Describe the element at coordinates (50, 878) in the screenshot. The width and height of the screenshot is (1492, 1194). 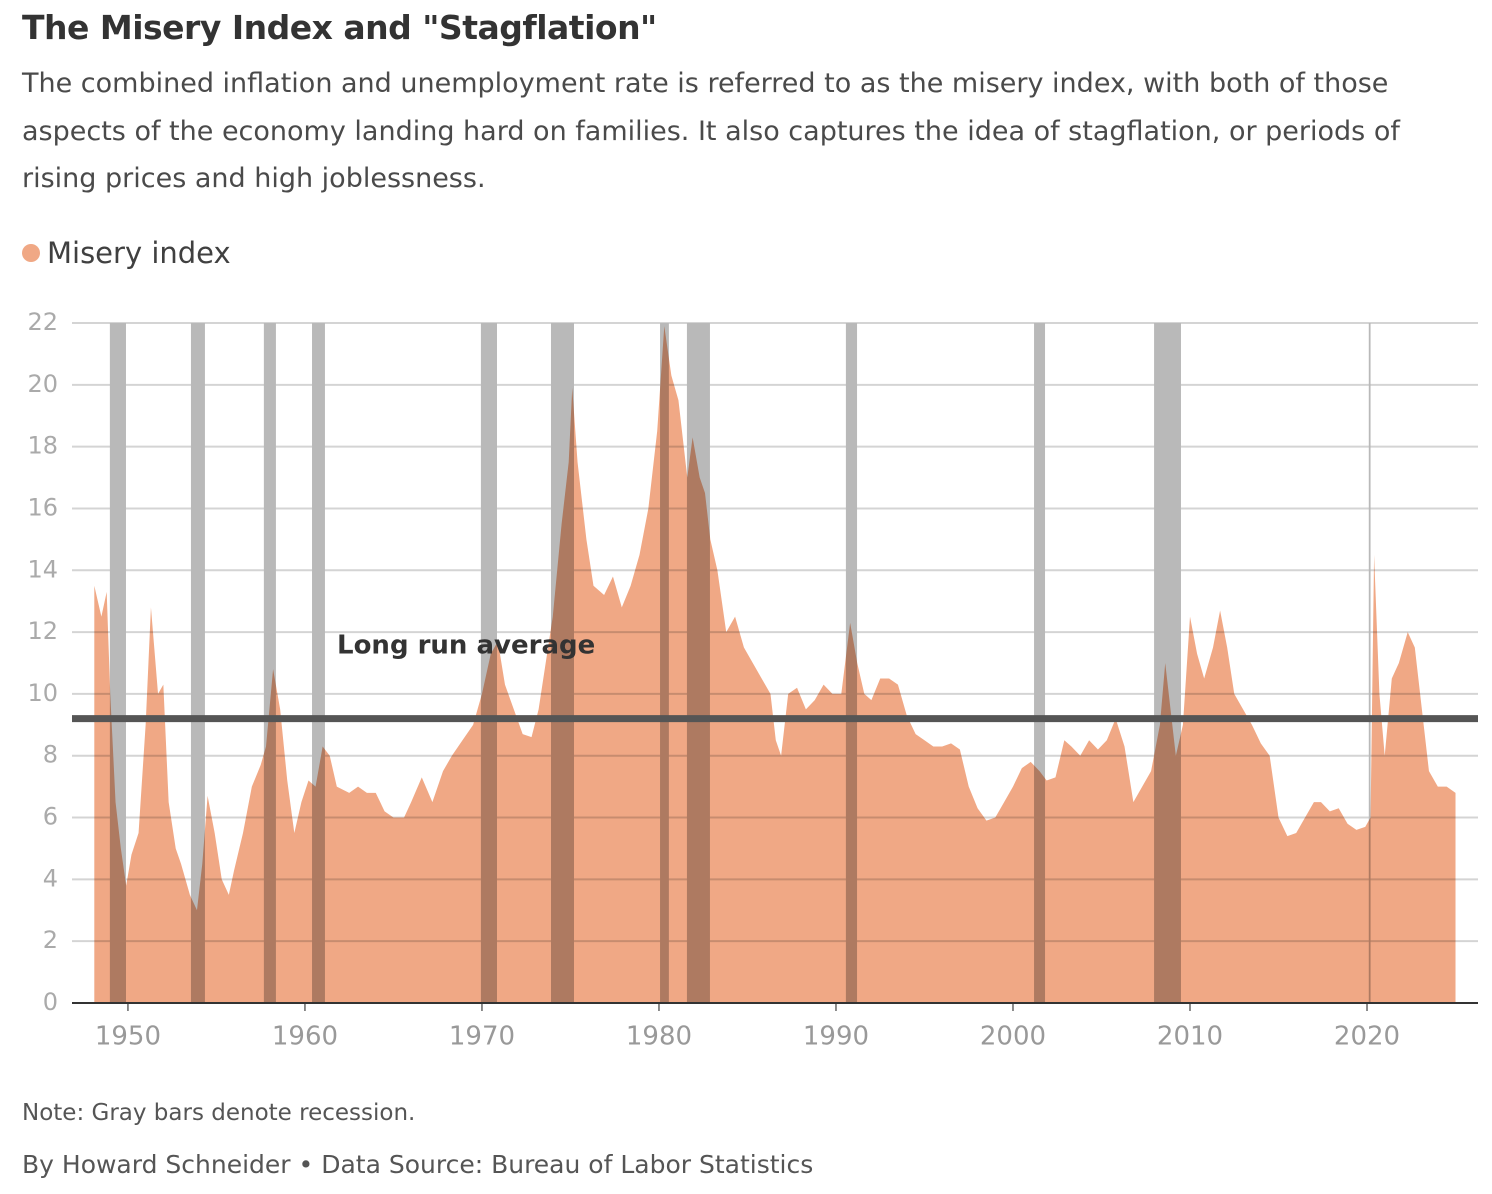
I see `y-tick-label: 4` at that location.